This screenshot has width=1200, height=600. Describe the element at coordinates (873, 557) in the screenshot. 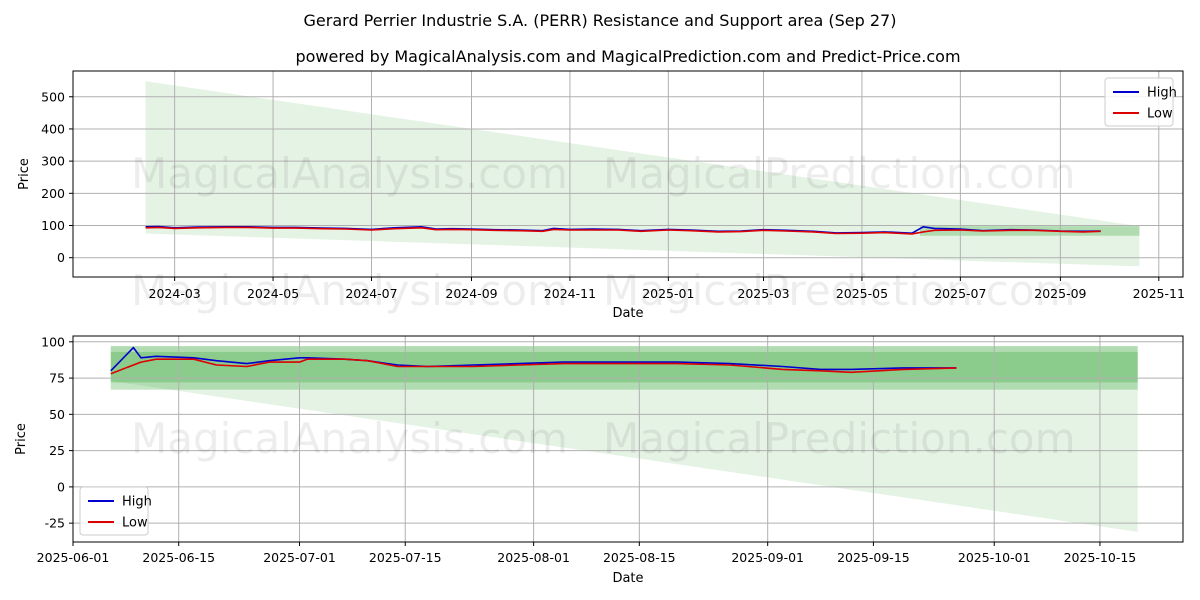

I see `x-tick-label: 2025-09-15` at that location.